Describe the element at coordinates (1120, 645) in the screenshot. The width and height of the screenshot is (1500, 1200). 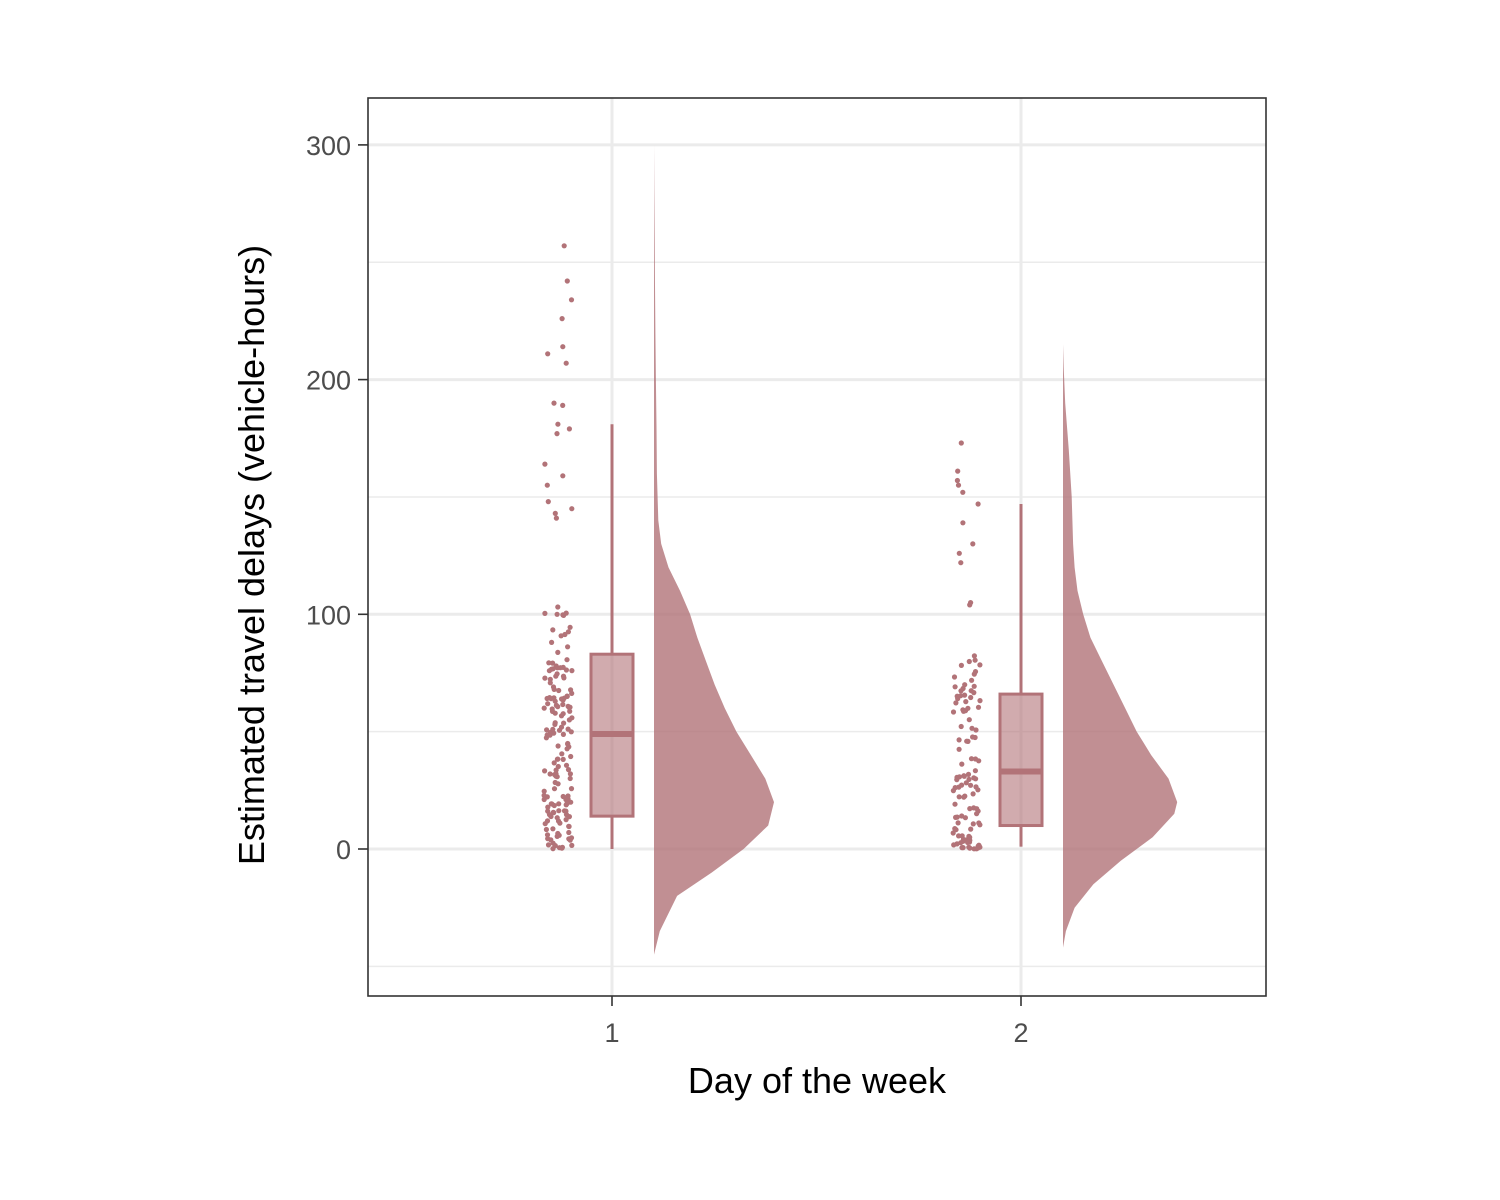
I see `density-half-violin` at that location.